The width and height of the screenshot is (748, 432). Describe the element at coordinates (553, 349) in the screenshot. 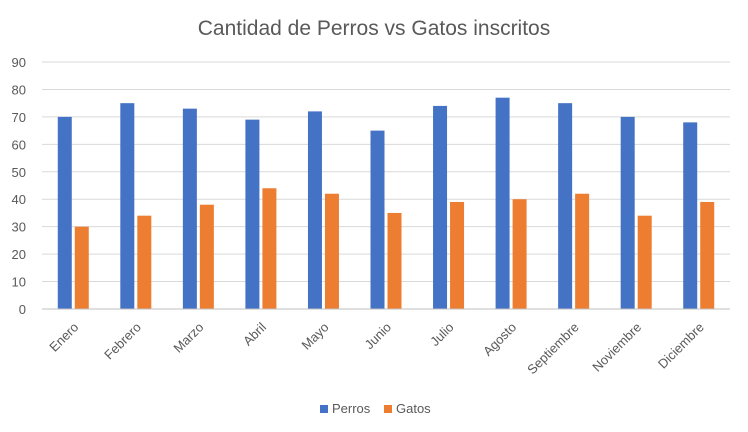

I see `x-tick-label: Septiembre` at that location.